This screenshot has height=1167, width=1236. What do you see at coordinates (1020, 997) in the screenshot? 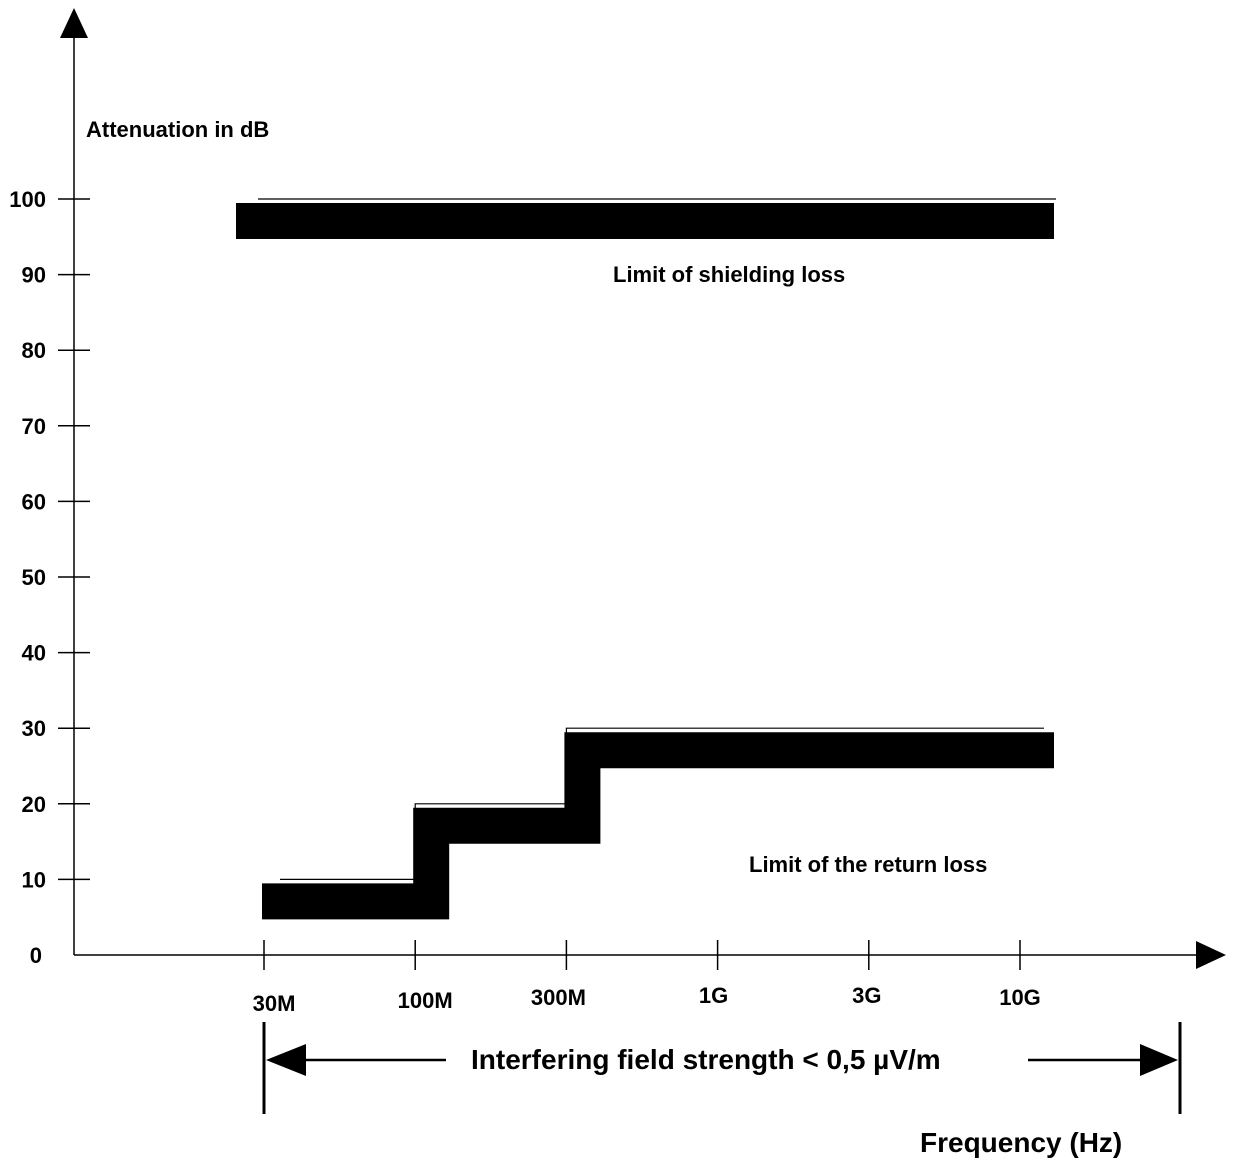
I see `x-tick-label: 10G` at bounding box center [1020, 997].